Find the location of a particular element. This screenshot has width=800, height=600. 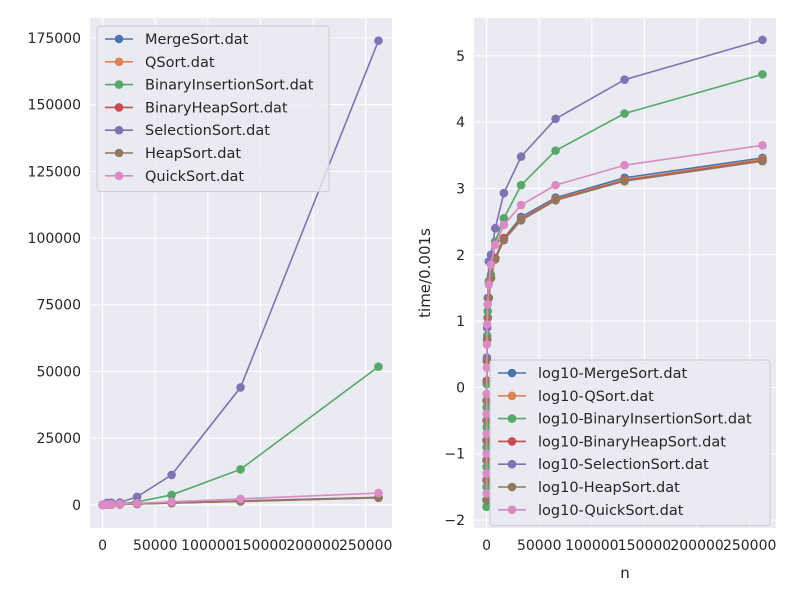

legend-label: BinaryInsertionSort.dat is located at coordinates (229, 86).